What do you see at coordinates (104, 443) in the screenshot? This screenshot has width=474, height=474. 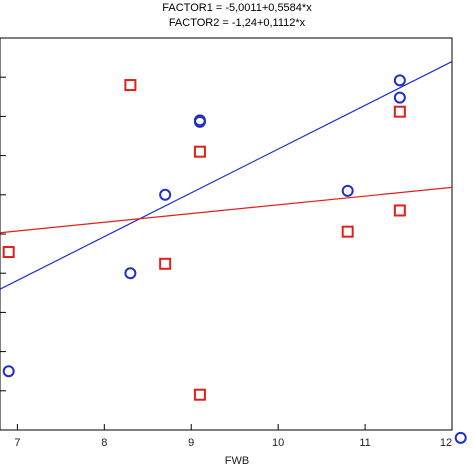 I see `x-tick-label: 8` at bounding box center [104, 443].